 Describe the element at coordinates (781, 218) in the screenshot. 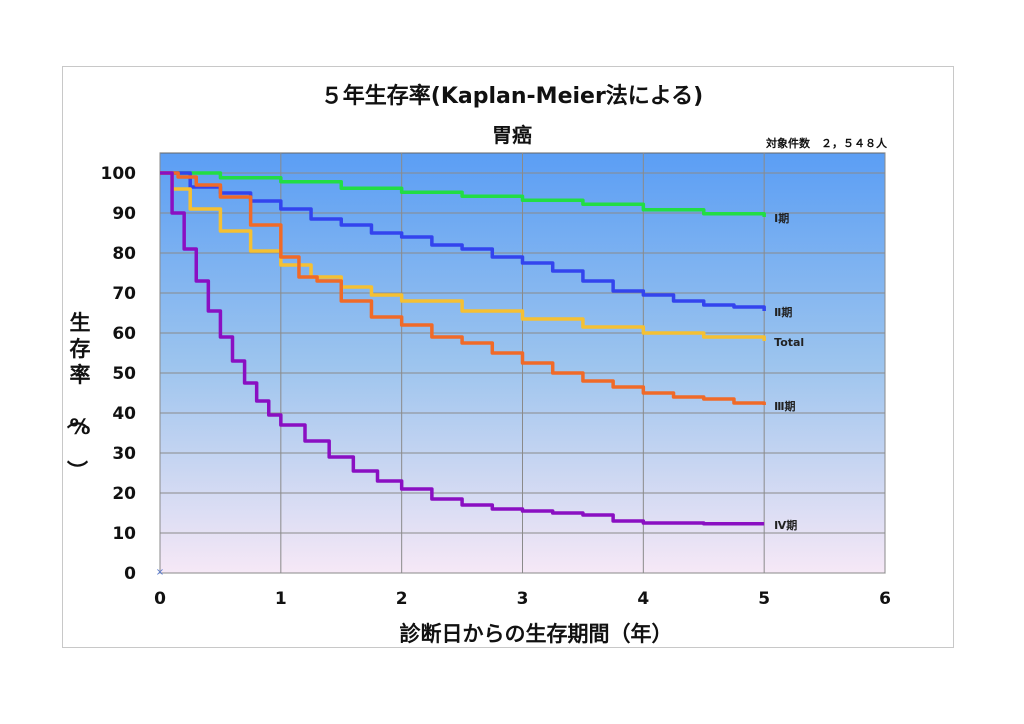

I see `series-label-0: Ⅰ期` at that location.